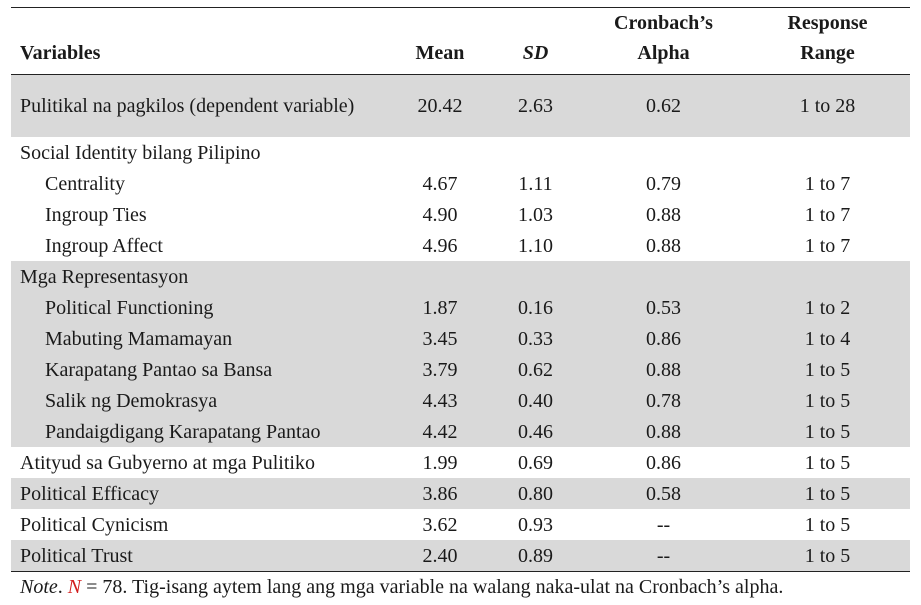  I want to click on row-sd: 0.93, so click(535, 524).